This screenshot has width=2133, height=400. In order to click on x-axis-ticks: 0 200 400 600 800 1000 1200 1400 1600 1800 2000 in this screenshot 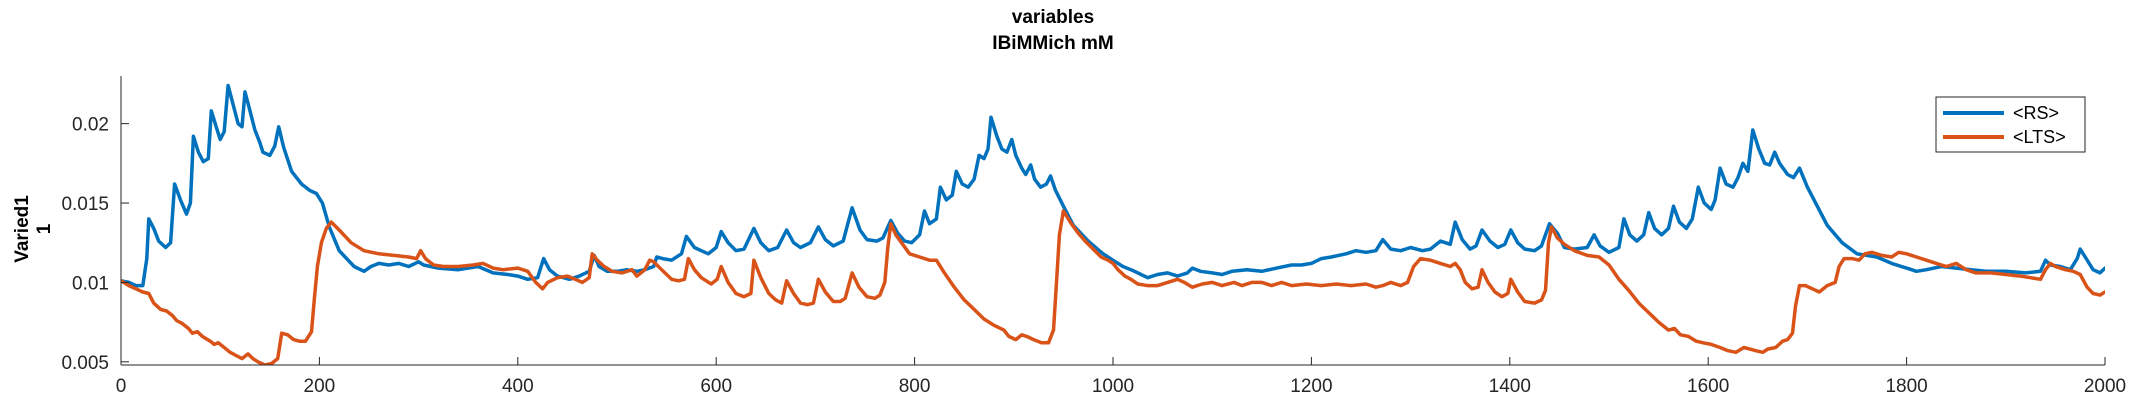, I will do `click(1121, 377)`.